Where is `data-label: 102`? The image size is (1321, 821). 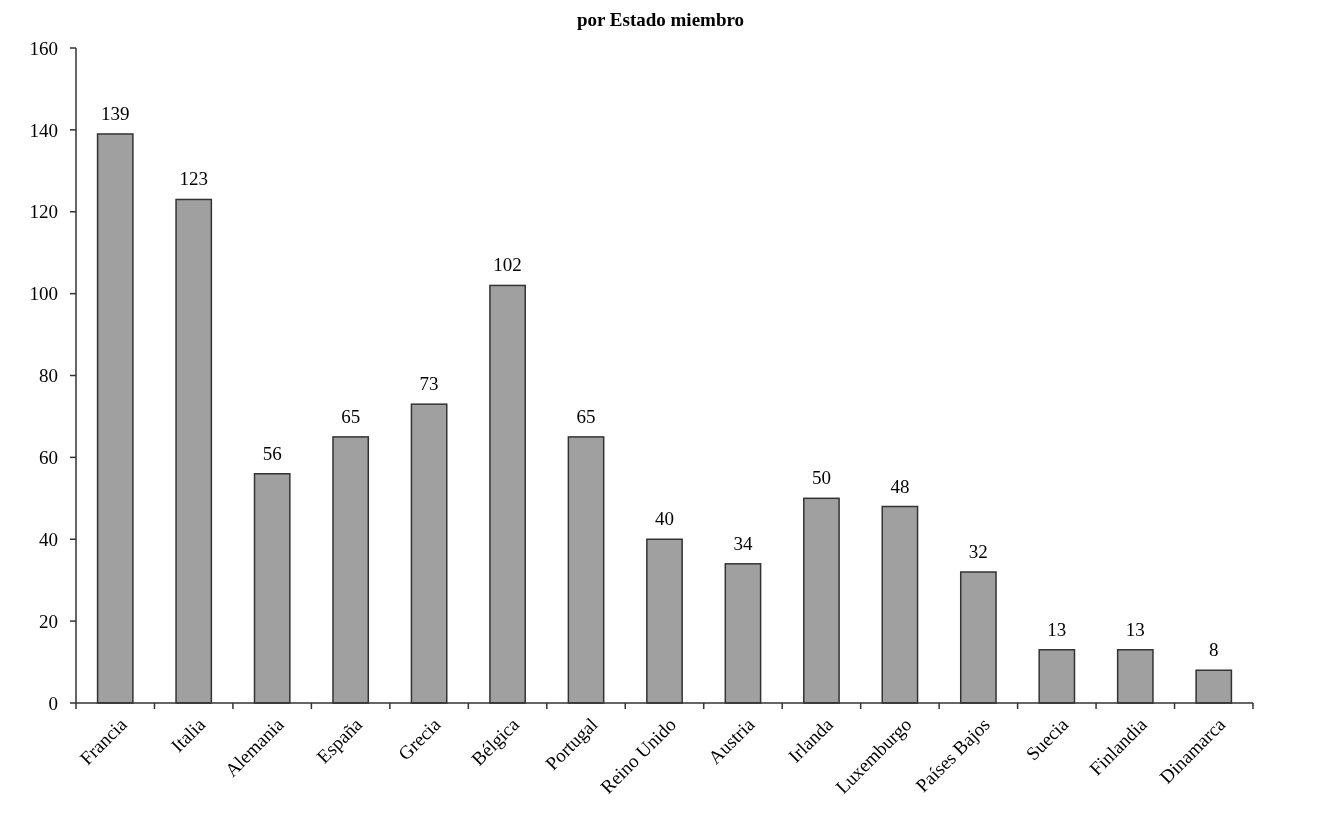
data-label: 102 is located at coordinates (507, 265).